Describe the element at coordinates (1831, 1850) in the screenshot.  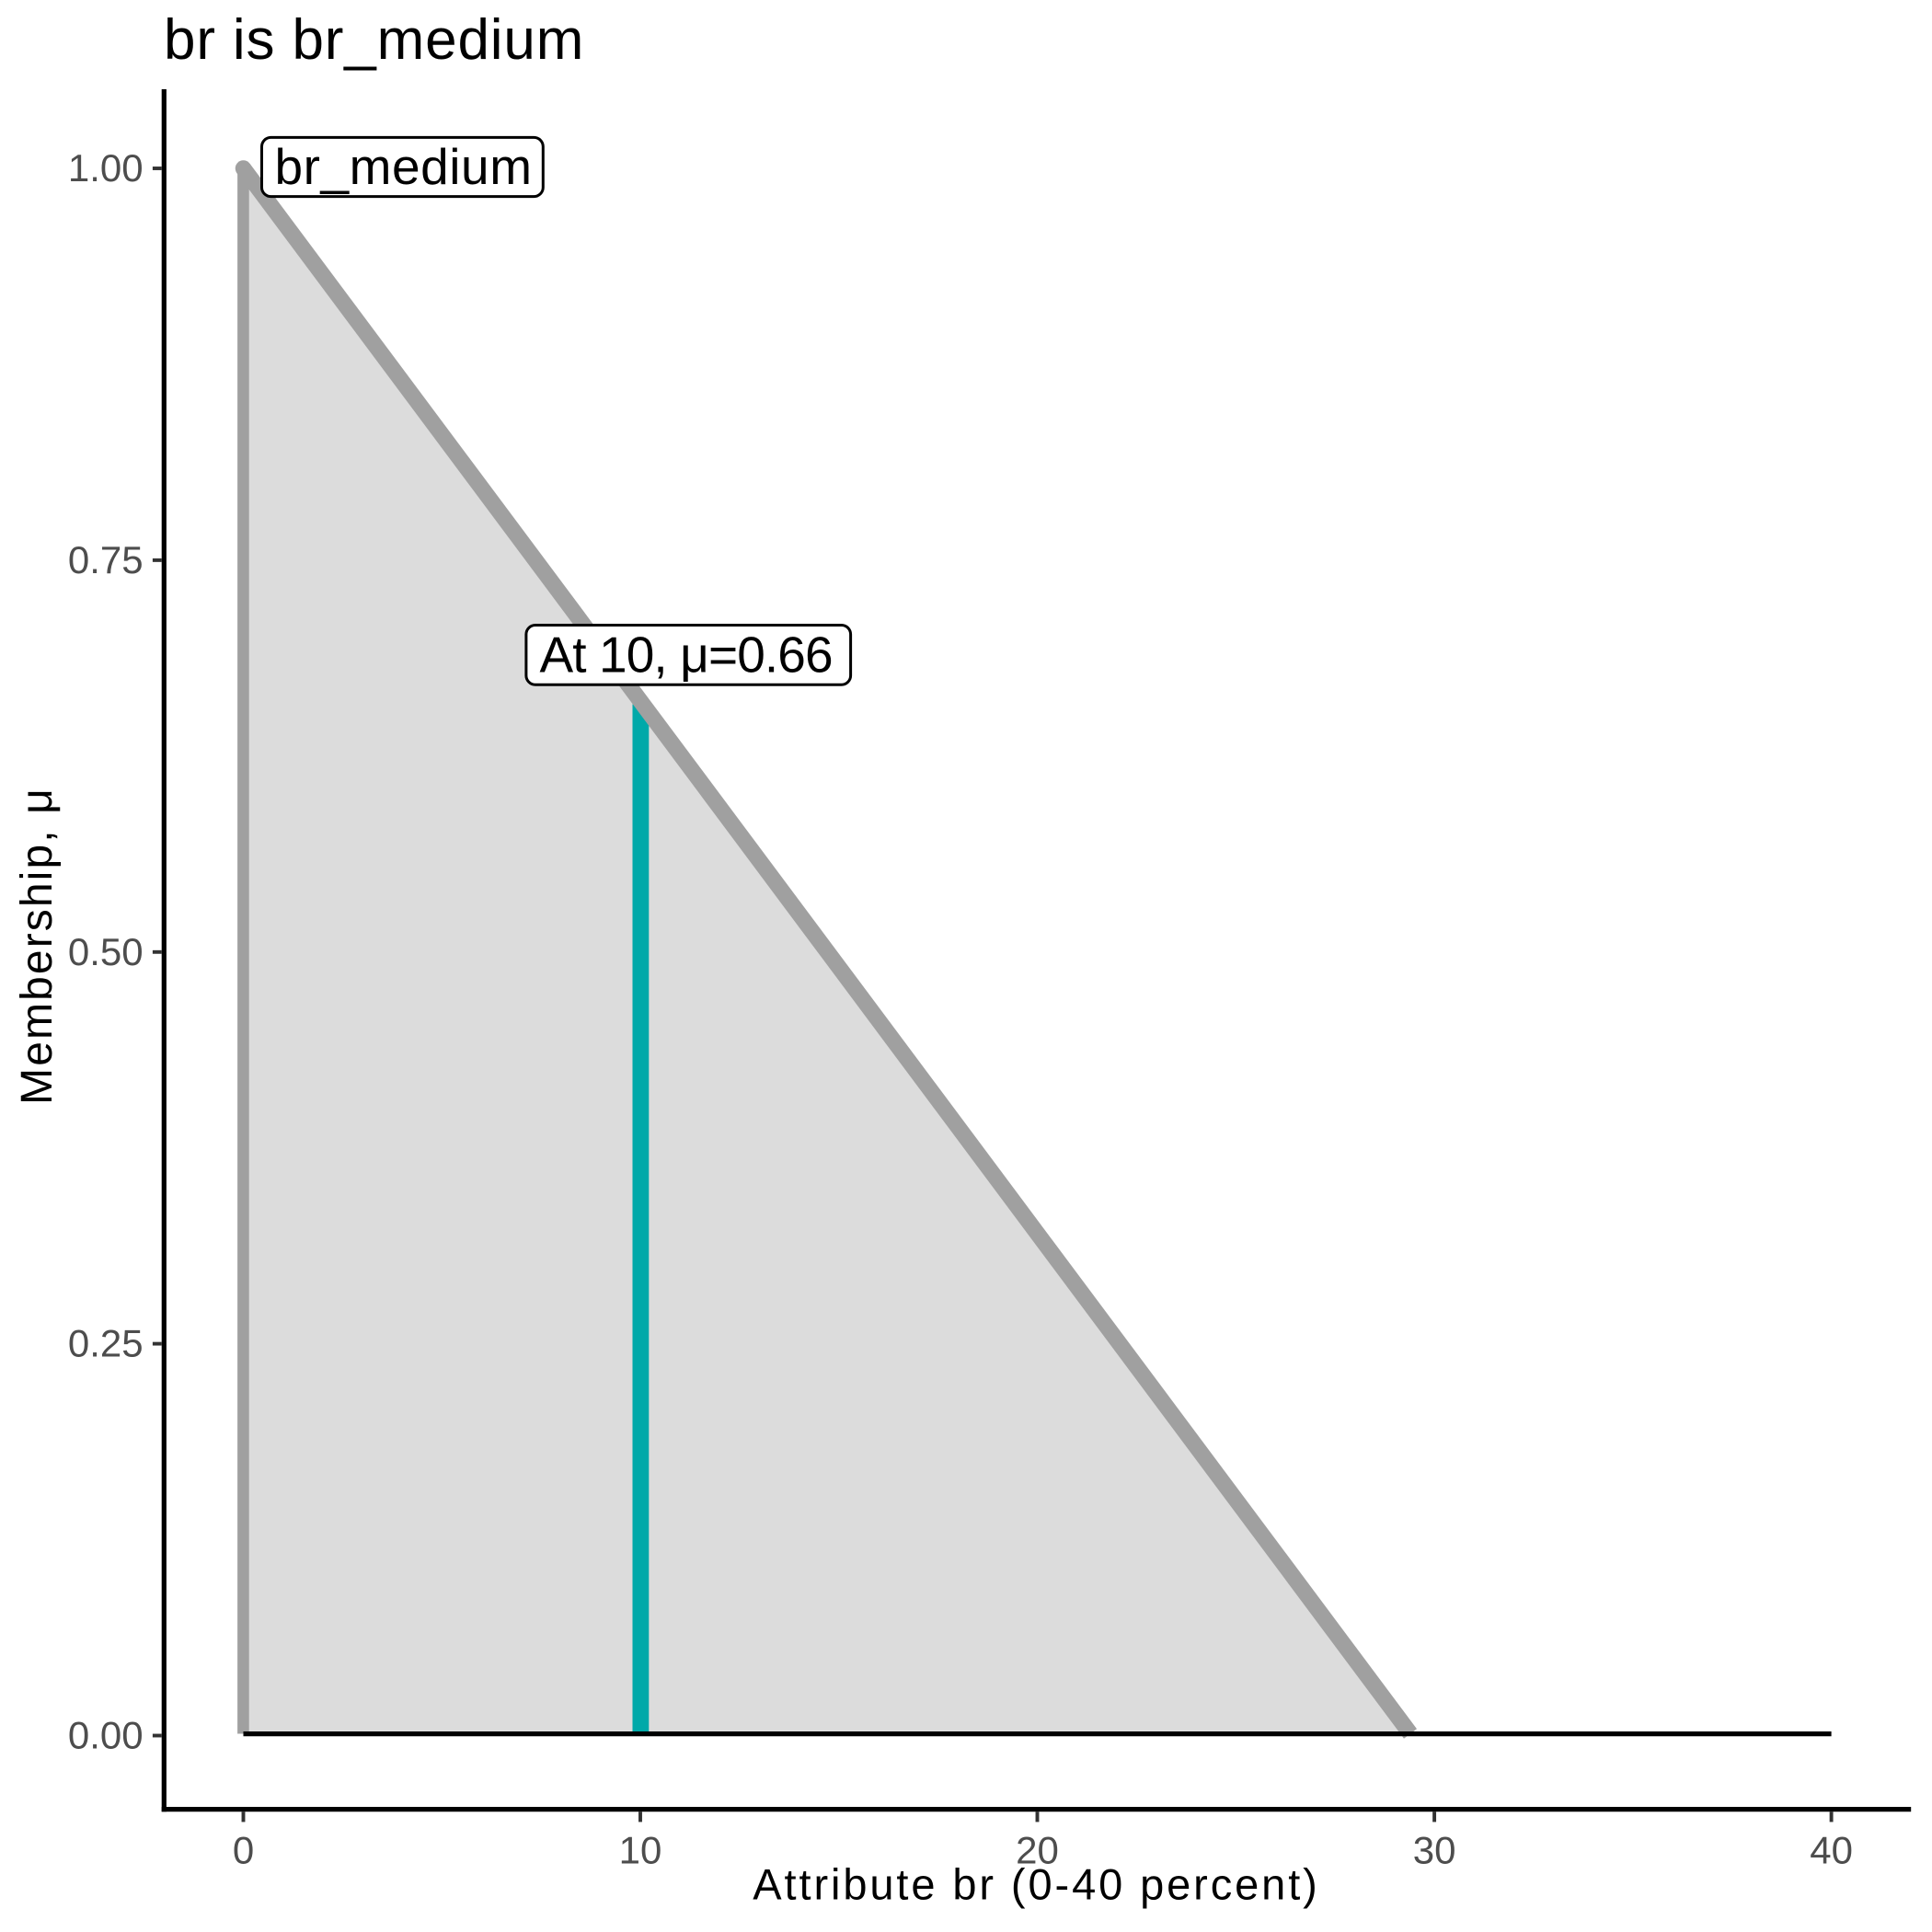
I see `svg-text: 40` at that location.